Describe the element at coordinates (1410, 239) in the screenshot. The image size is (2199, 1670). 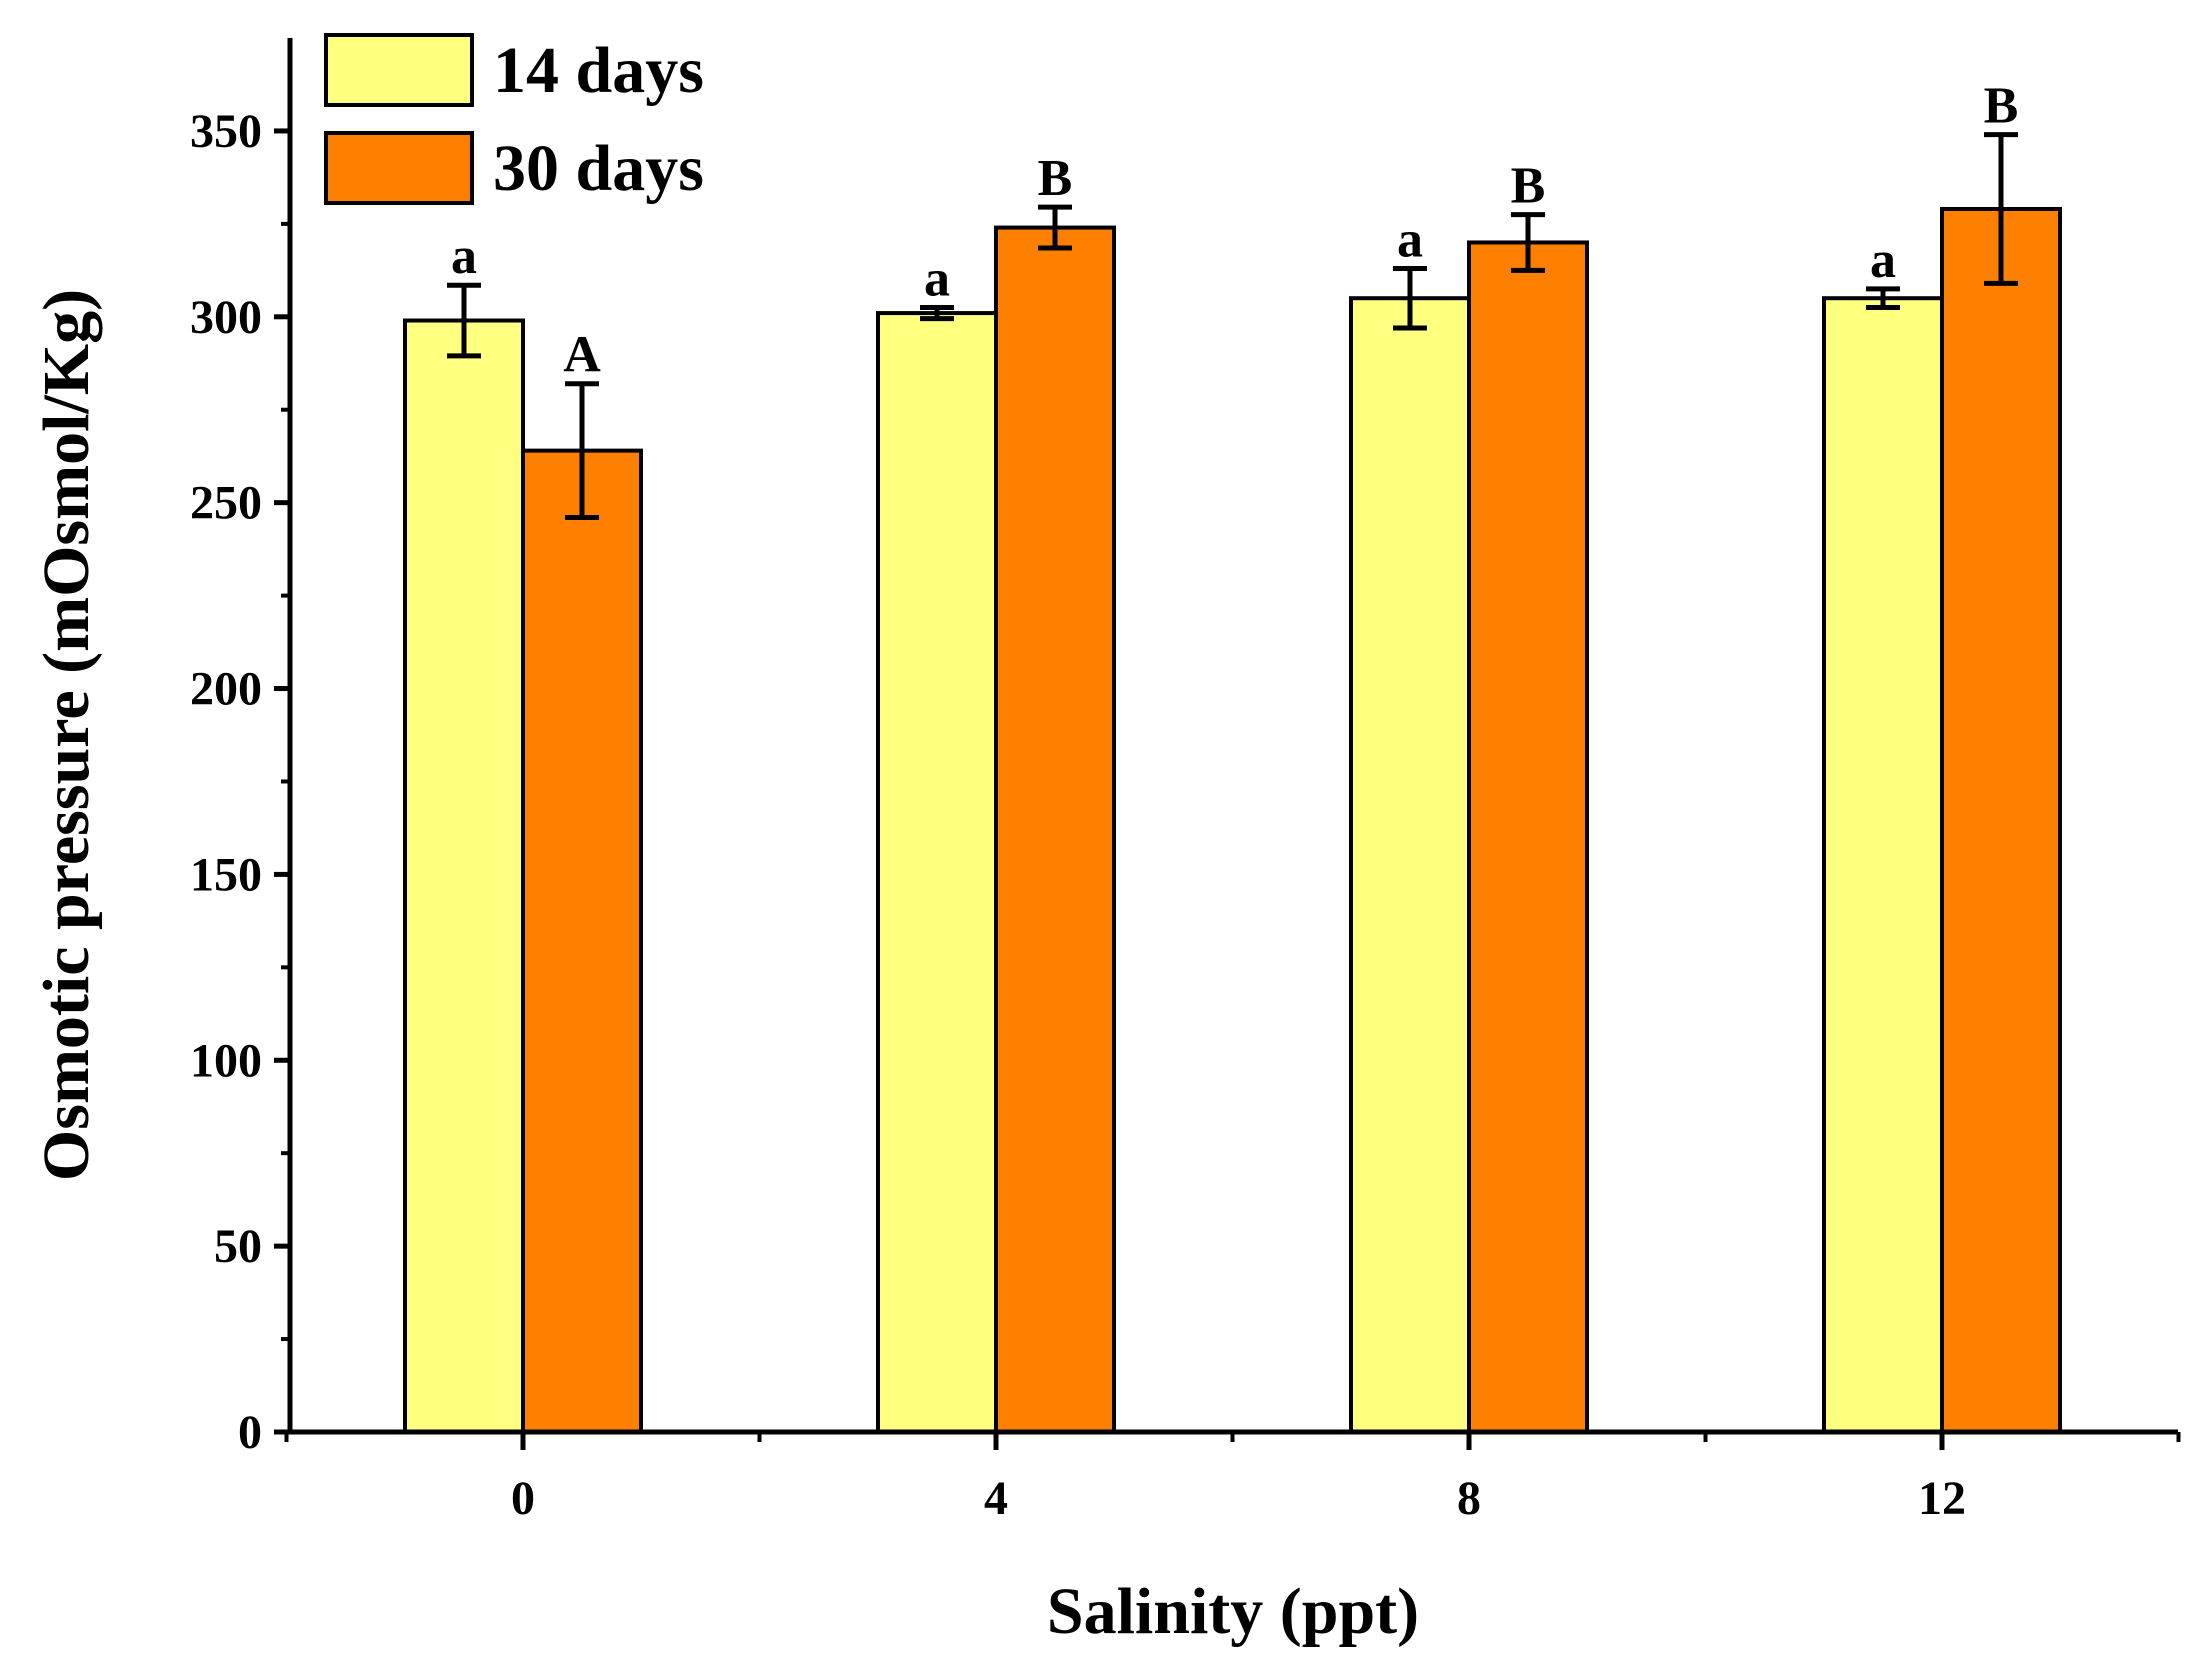
I see `sig-label-14-days-8: a` at that location.